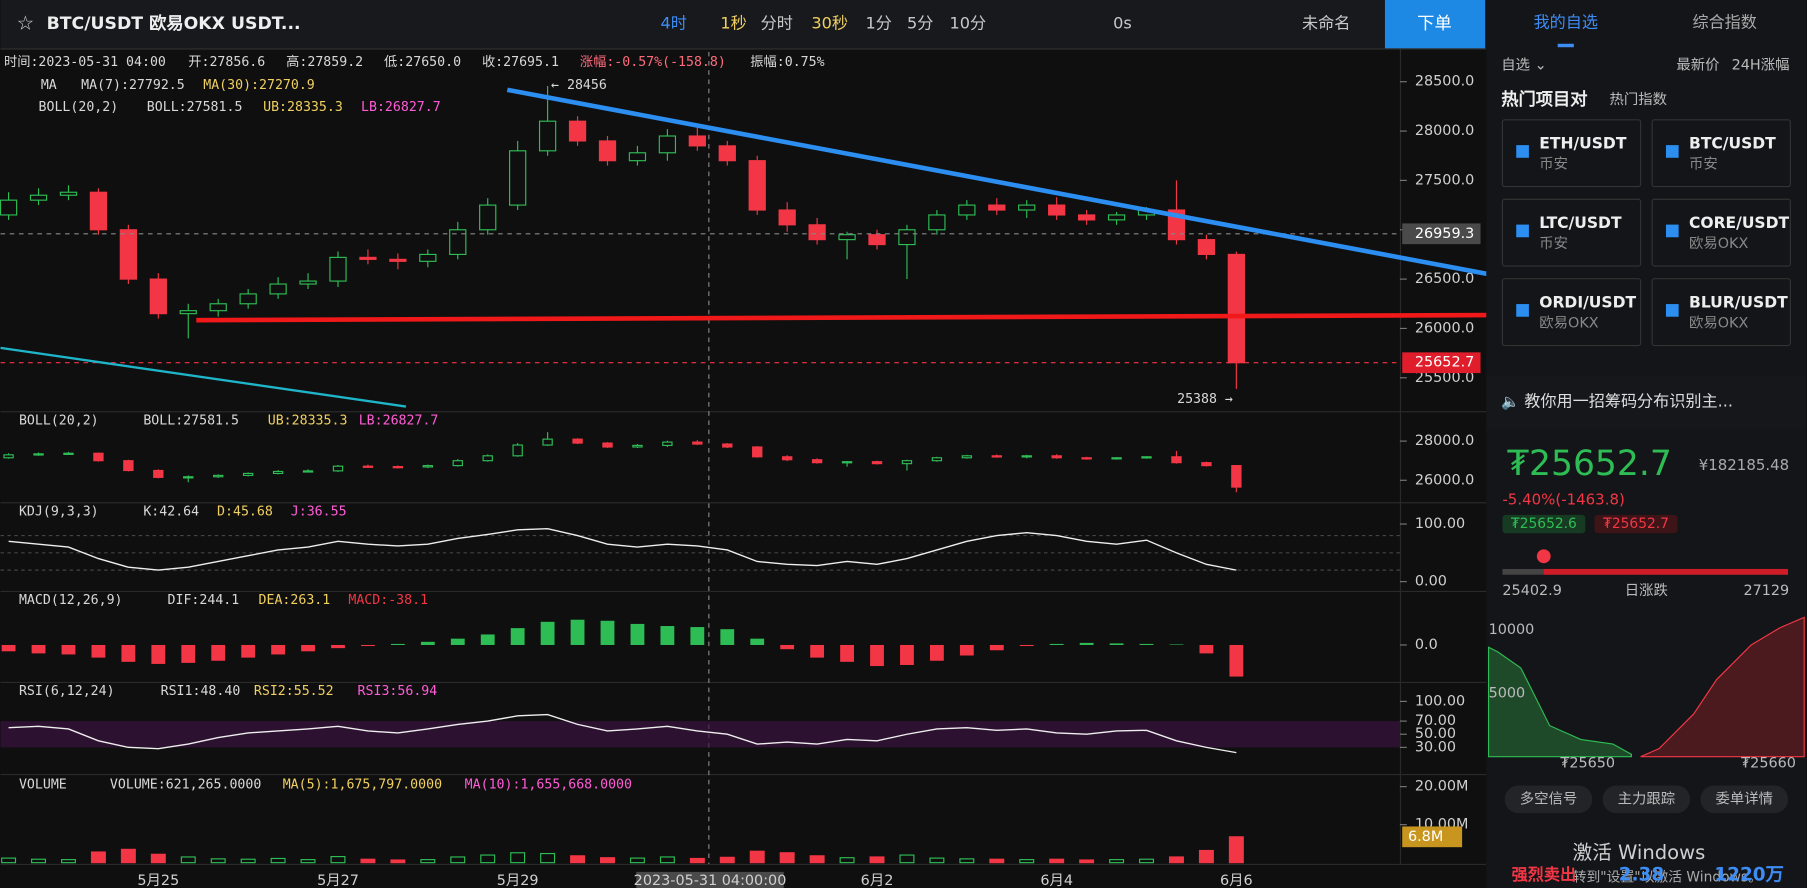 Image resolution: width=1807 pixels, height=888 pixels. Describe the element at coordinates (259, 85) in the screenshot. I see `legend-item: MA(30):27270.9` at that location.